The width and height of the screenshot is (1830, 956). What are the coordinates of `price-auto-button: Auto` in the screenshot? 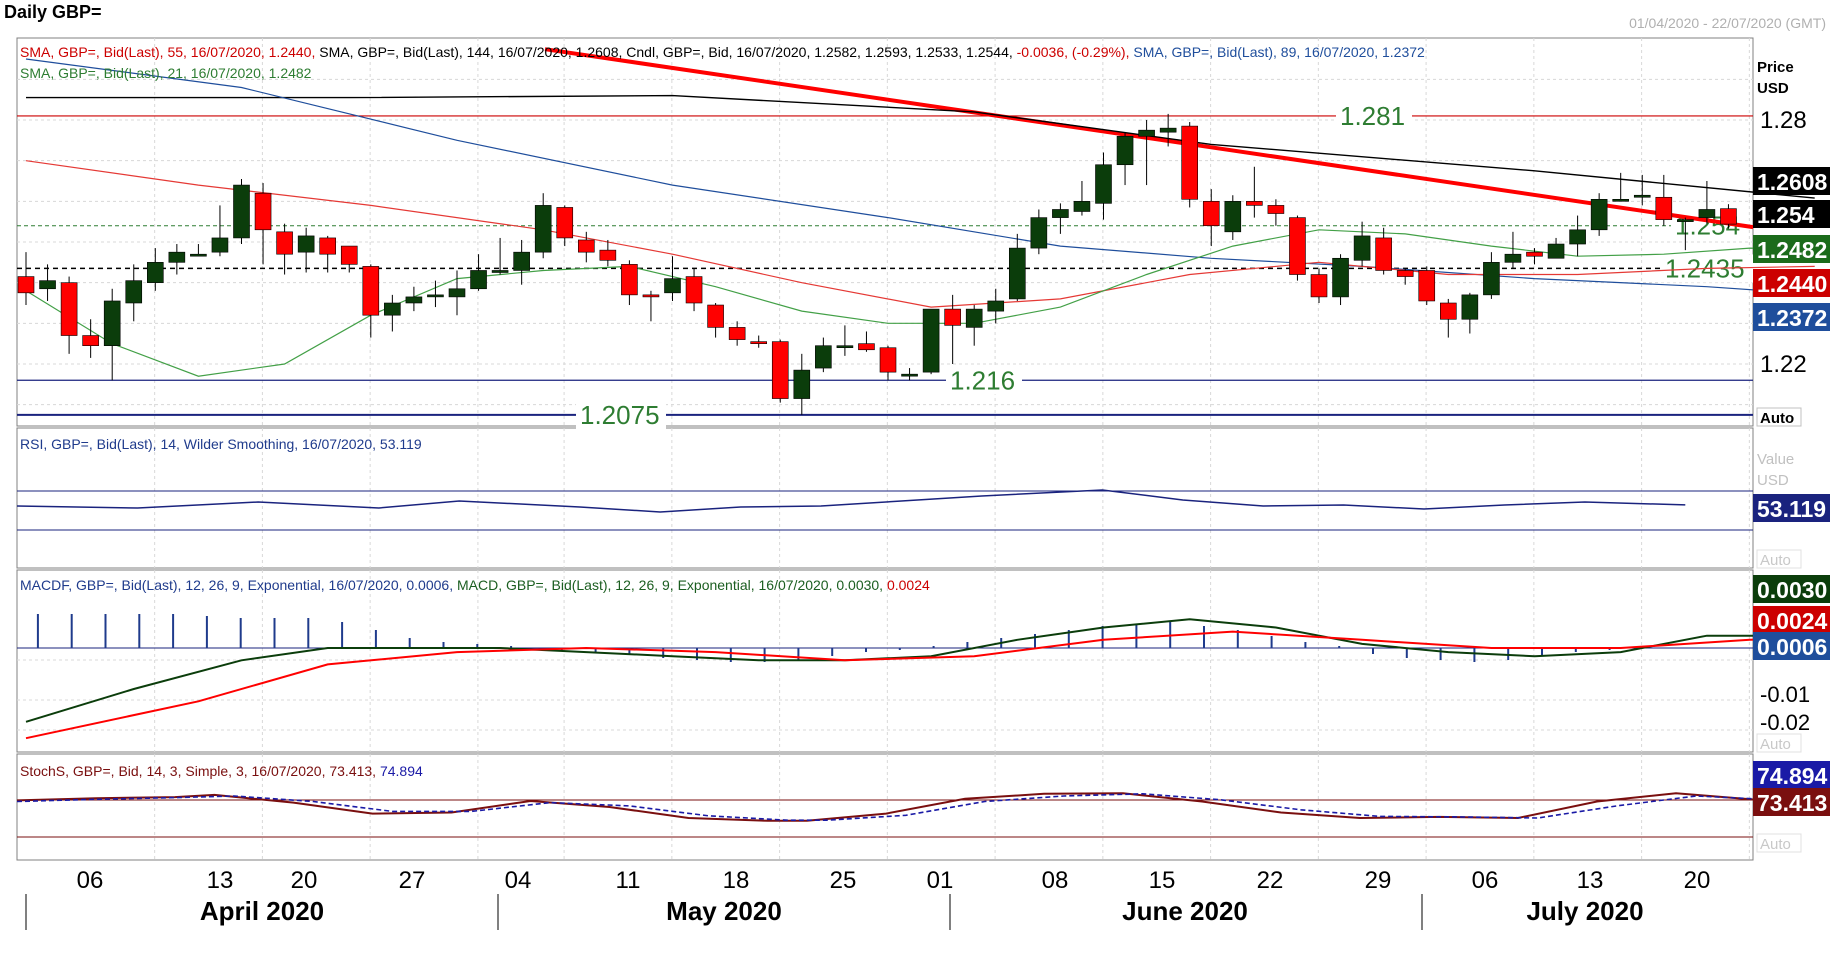 It's located at (1779, 417).